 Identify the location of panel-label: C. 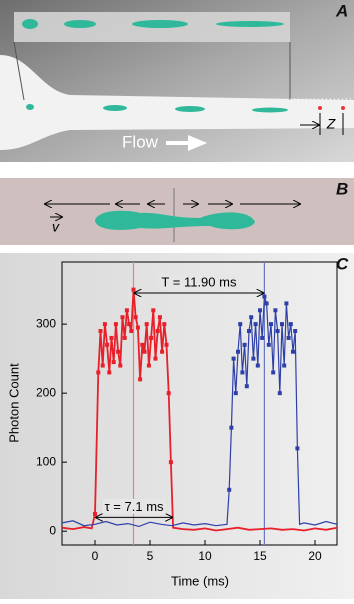
(342, 263).